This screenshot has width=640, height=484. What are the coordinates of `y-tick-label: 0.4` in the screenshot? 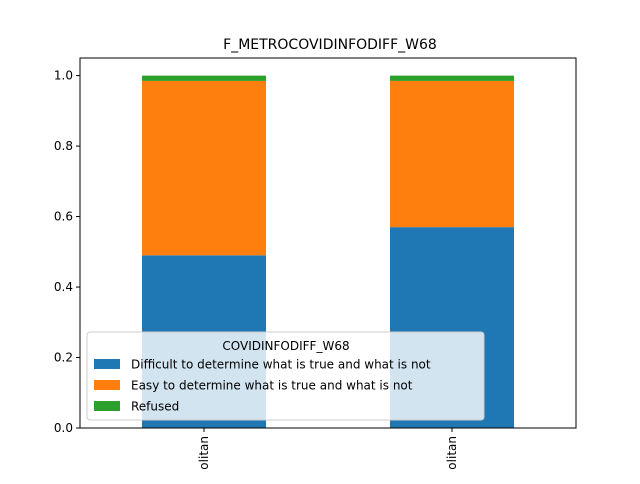 It's located at (63, 287).